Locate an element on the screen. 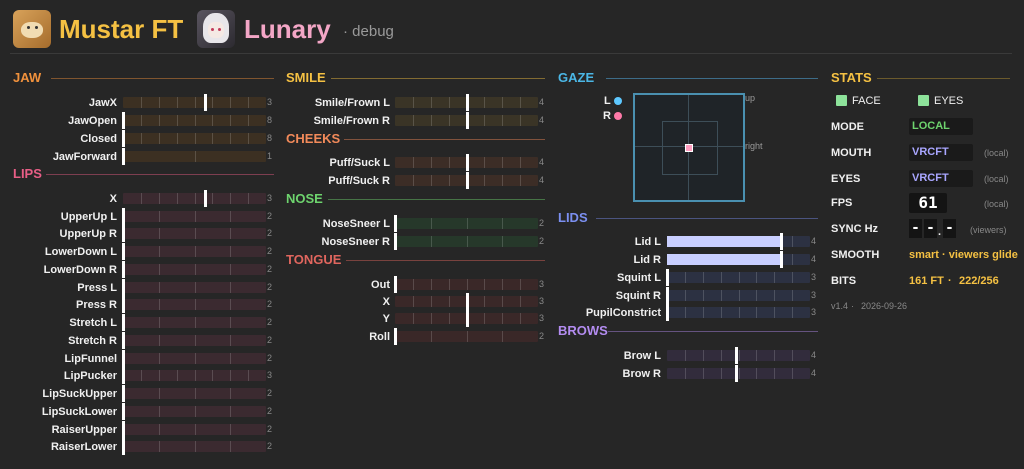 Image resolution: width=1024 pixels, height=469 pixels. lips-param-label: Press R is located at coordinates (96, 305).